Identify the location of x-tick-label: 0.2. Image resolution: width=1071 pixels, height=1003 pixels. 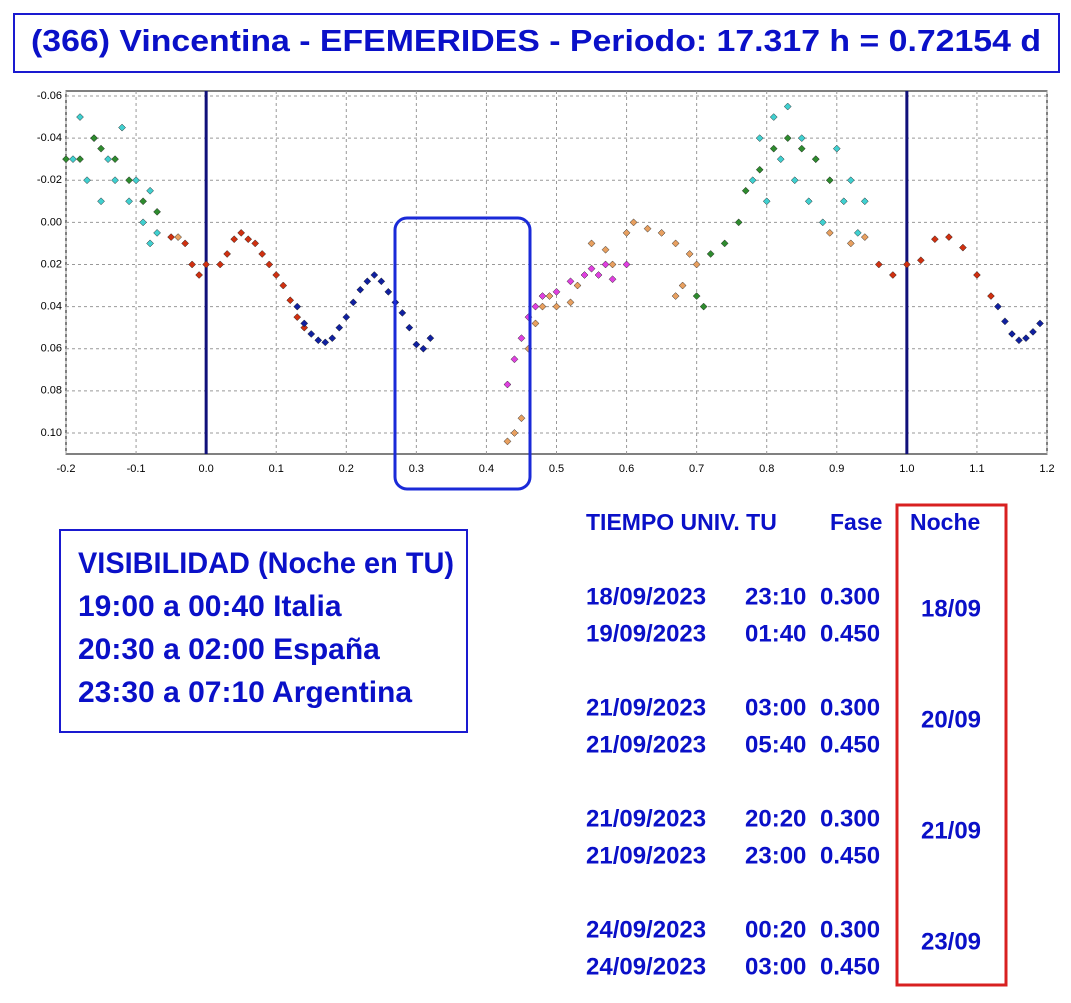
(346, 469).